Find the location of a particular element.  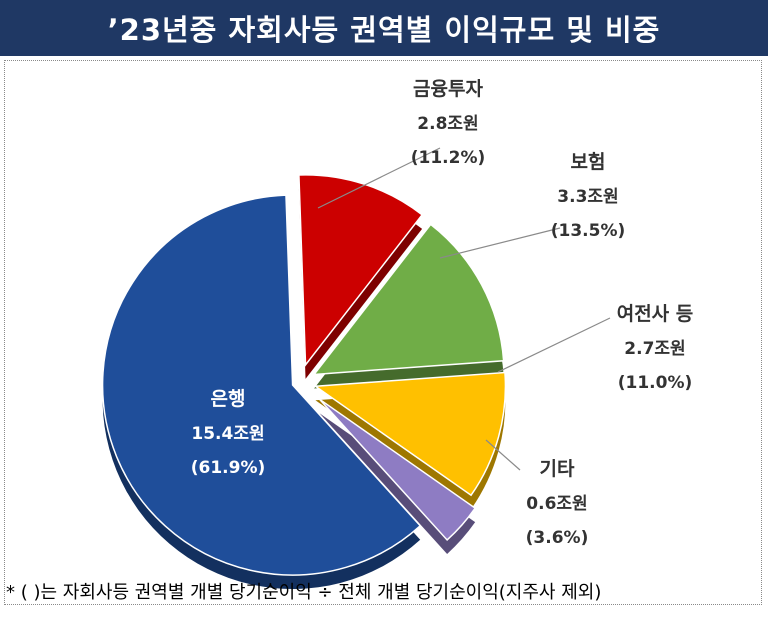

data-label-securities: 금융투자 2.8조원 (11.2%) is located at coordinates (448, 123).